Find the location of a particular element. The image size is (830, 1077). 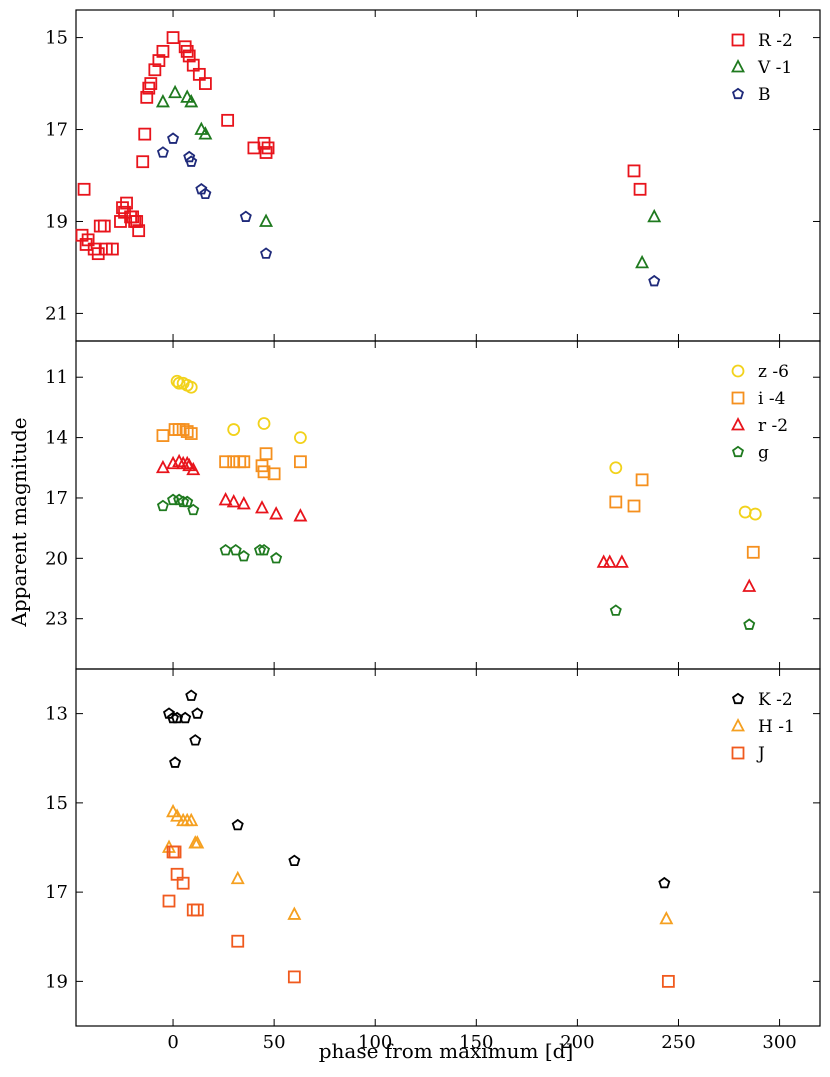

y-axis-label: Apparent magnitude is located at coordinates (19, 522).